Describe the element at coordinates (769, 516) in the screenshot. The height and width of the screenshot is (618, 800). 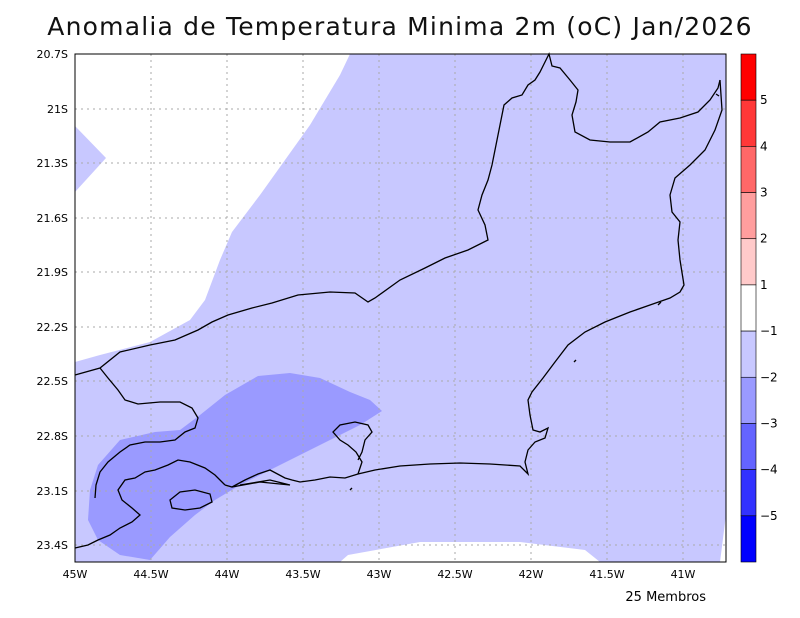
I see `colorbar-label: −5` at that location.